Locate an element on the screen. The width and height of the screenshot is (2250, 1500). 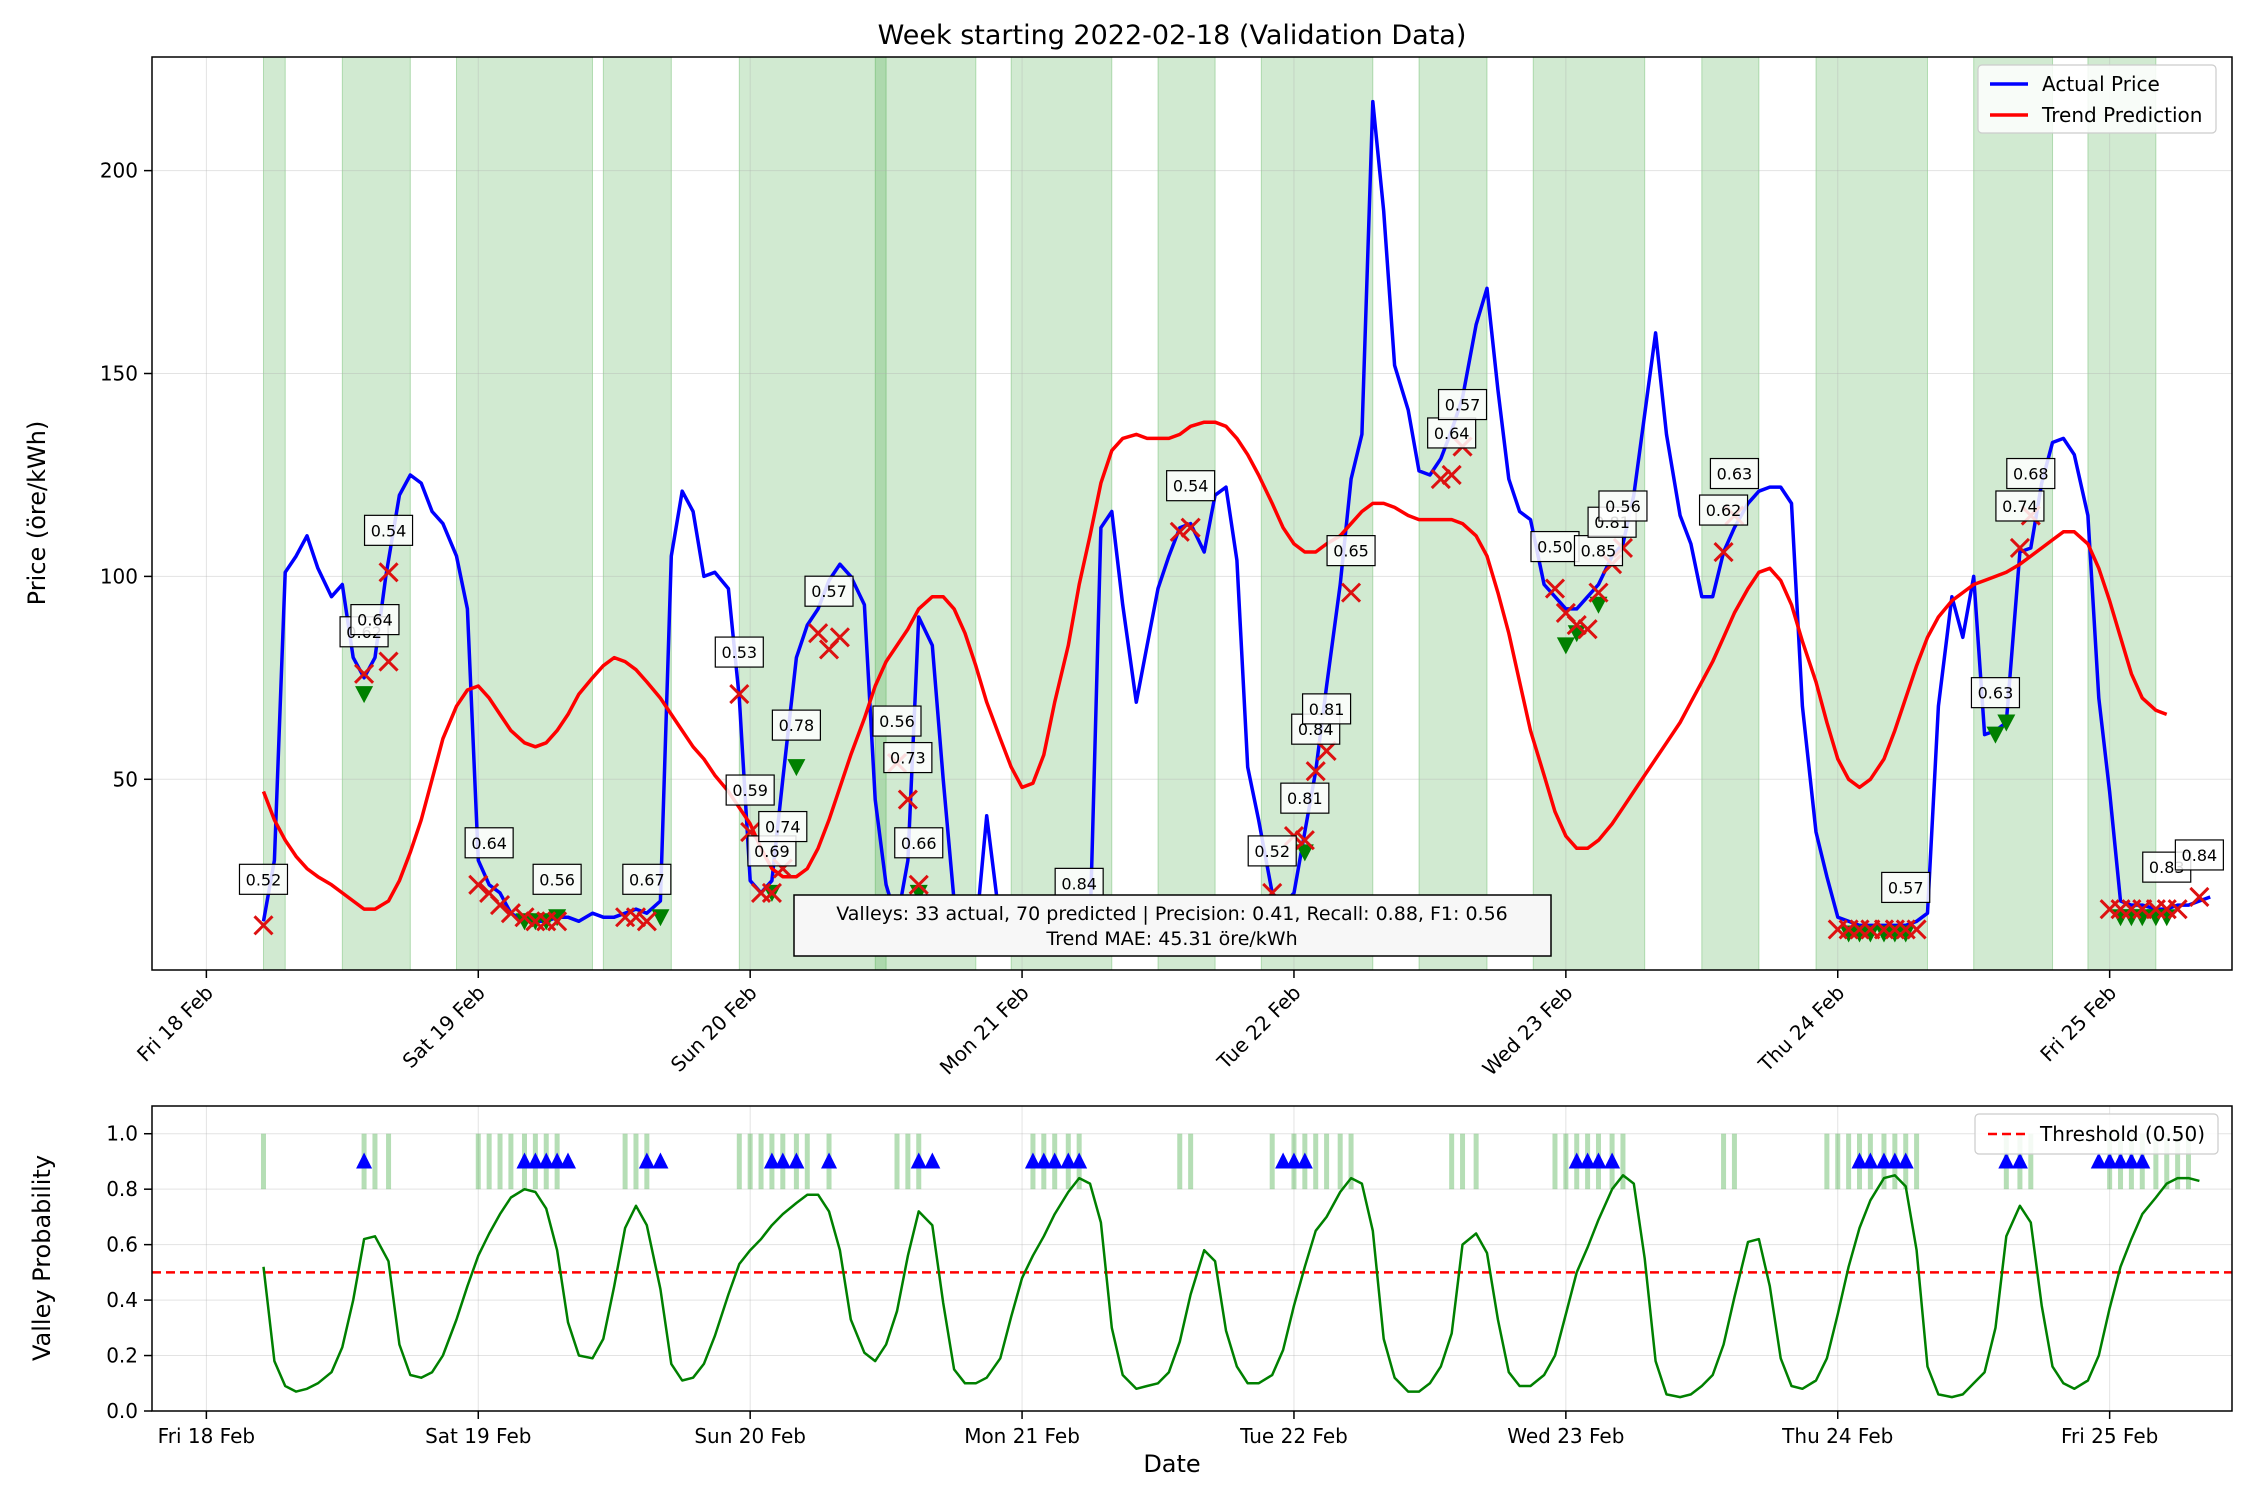
probability-annotation-label: 0.52 is located at coordinates (1272, 851).